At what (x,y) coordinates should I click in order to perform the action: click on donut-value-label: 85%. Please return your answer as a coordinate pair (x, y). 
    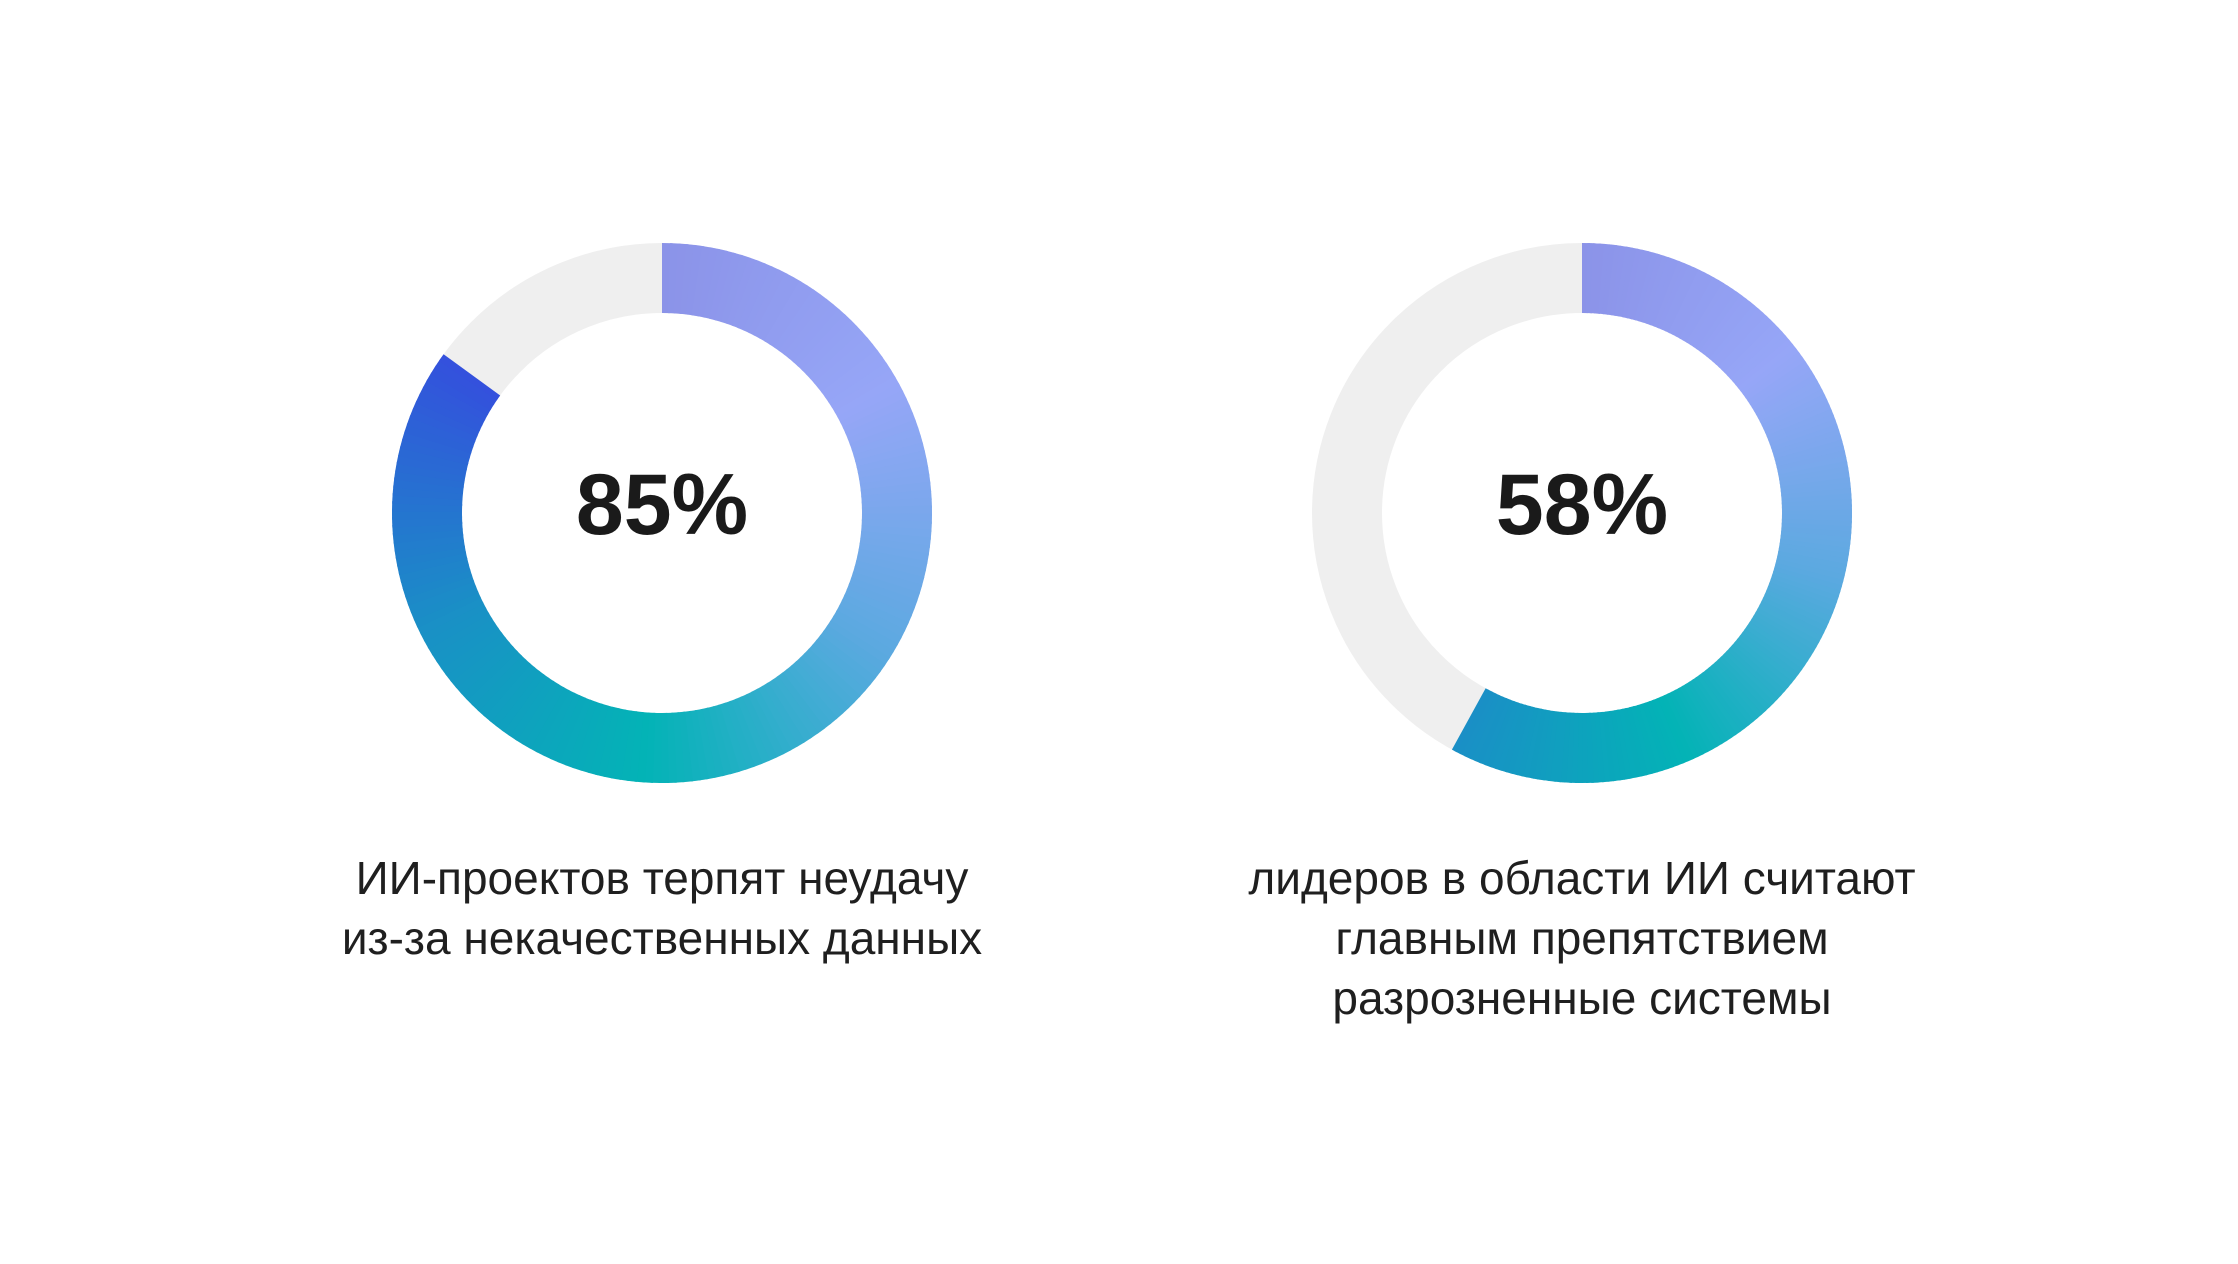
    Looking at the image, I should click on (662, 505).